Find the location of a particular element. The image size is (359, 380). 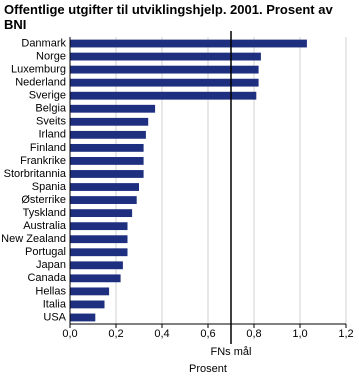

y-tick-label: Australia is located at coordinates (45, 226).